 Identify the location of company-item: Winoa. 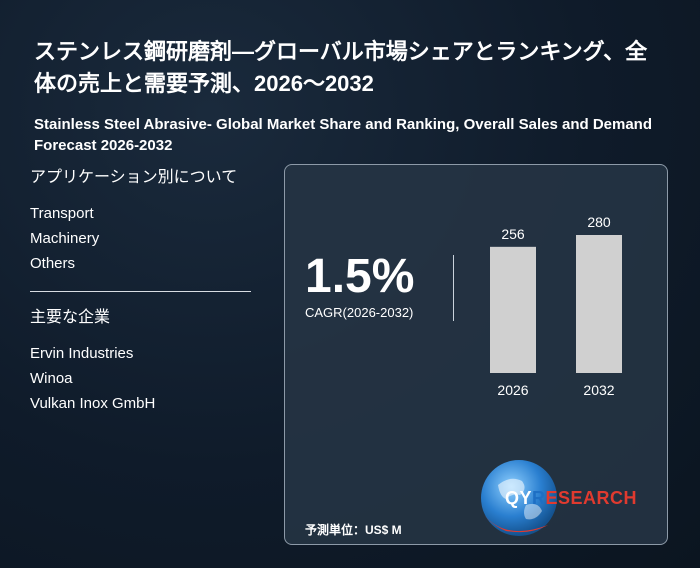
(51, 378).